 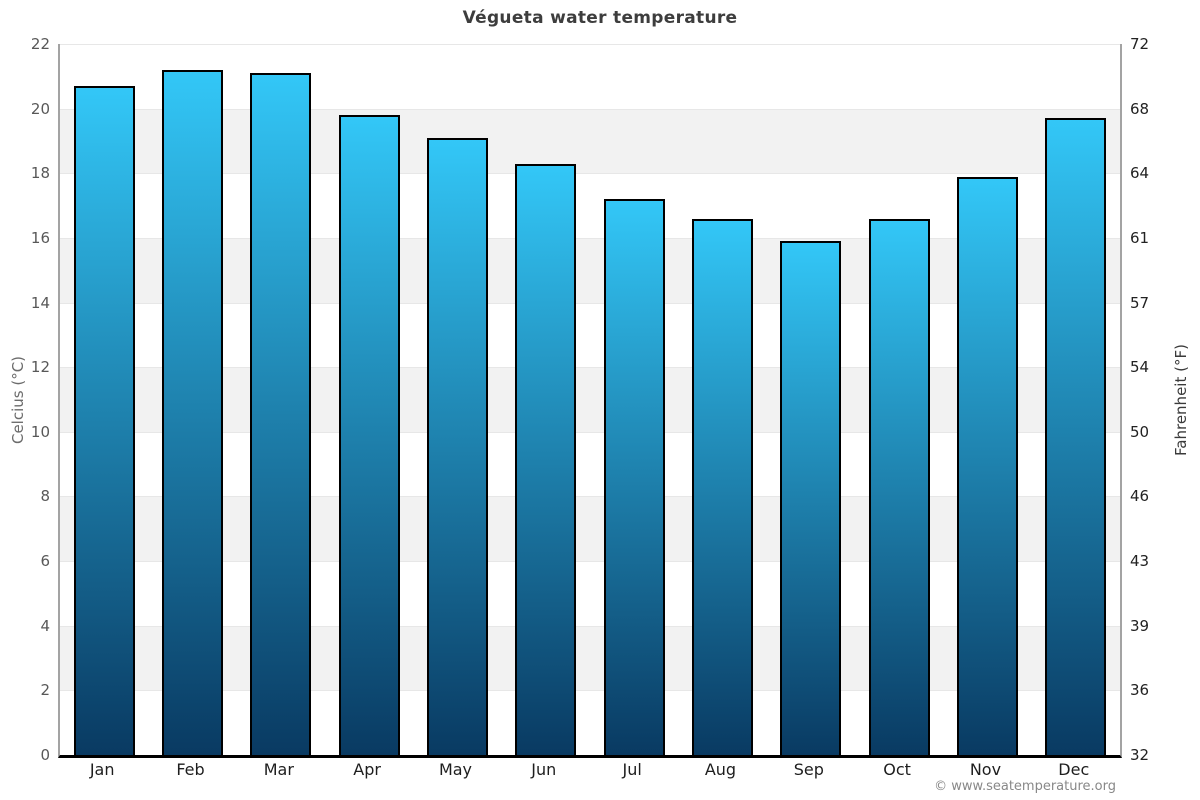 What do you see at coordinates (281, 414) in the screenshot?
I see `bar-mar` at bounding box center [281, 414].